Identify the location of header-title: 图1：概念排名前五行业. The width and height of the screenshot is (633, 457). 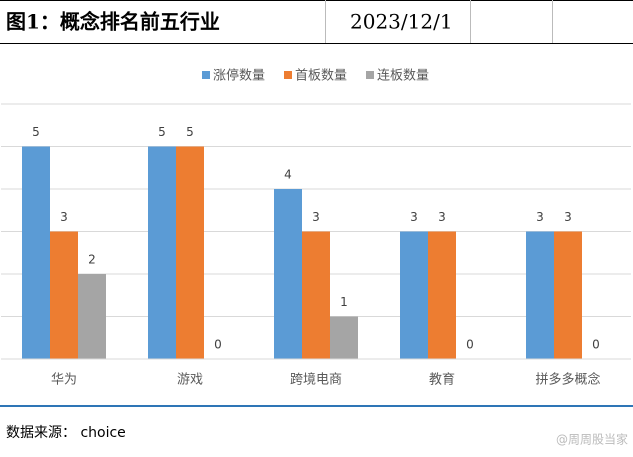
(113, 22).